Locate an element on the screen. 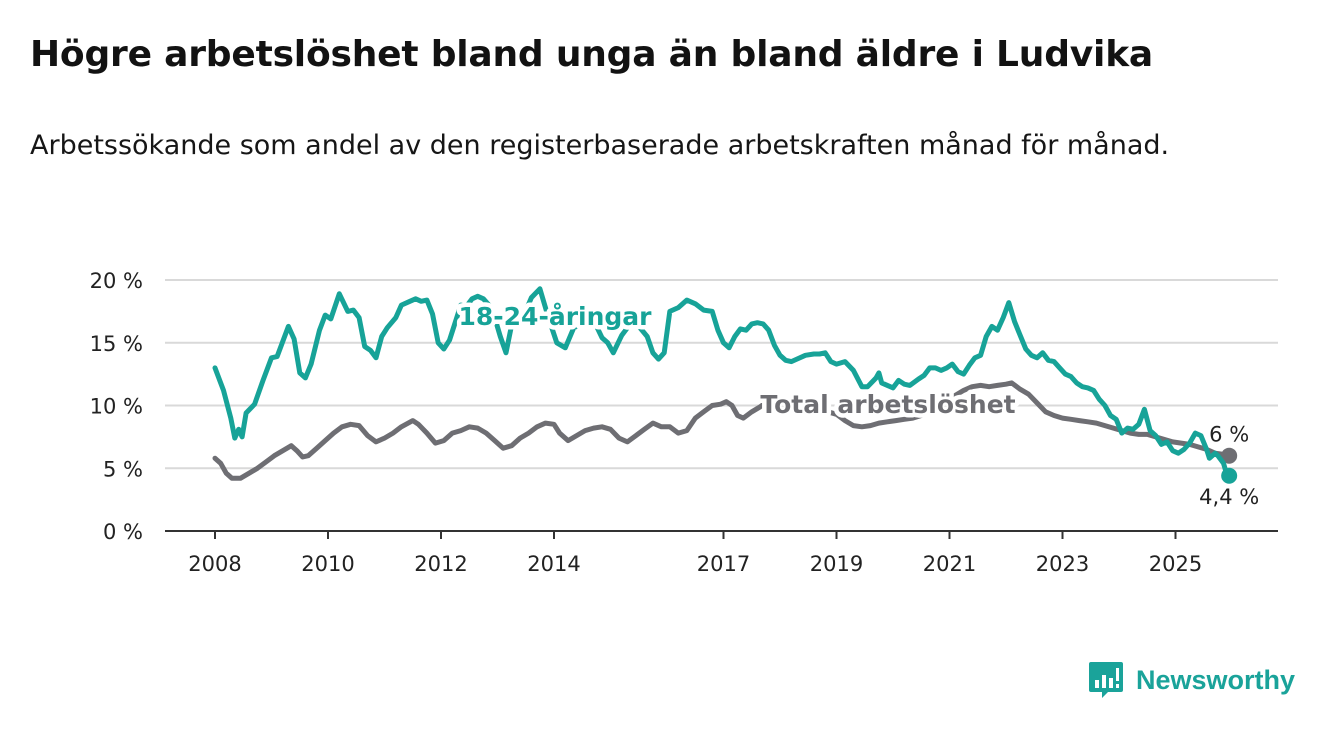 The height and width of the screenshot is (734, 1340). x-axis: 2008 2010 2012 2014 2017 2019 2021 2023 2025 is located at coordinates (721, 553).